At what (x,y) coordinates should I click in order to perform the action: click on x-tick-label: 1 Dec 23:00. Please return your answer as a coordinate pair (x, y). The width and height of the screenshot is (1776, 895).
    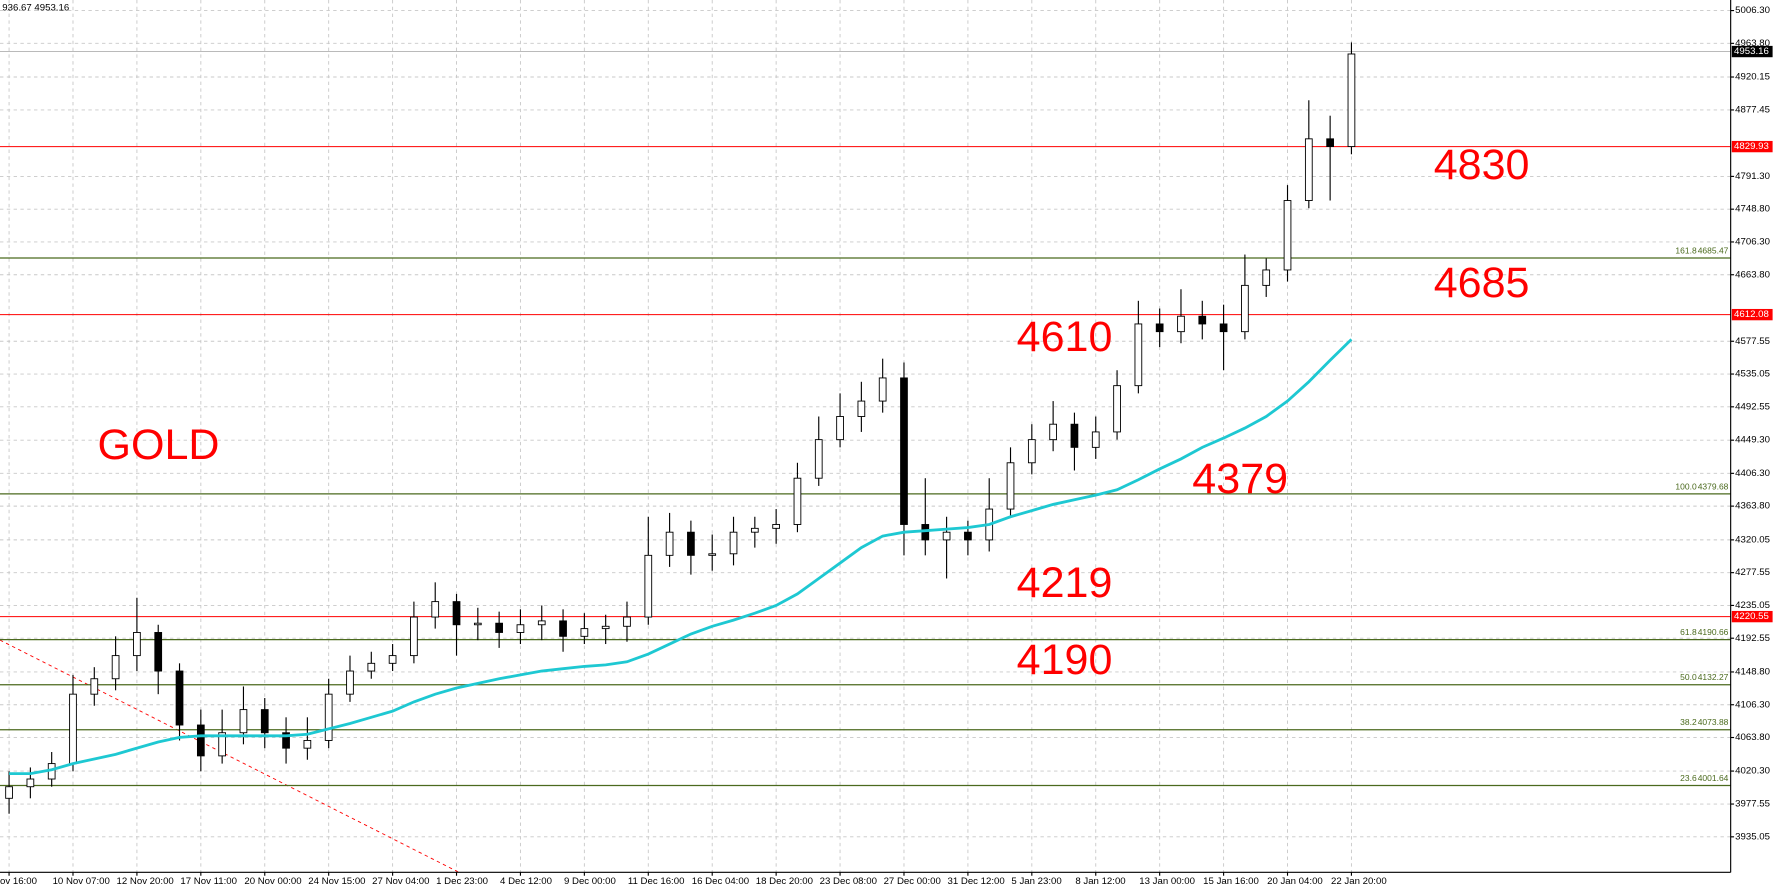
    Looking at the image, I should click on (462, 881).